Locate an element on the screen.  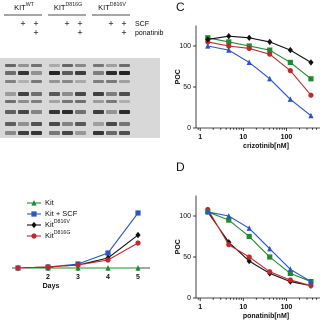
x-tick-label: 4 is located at coordinates (108, 277).